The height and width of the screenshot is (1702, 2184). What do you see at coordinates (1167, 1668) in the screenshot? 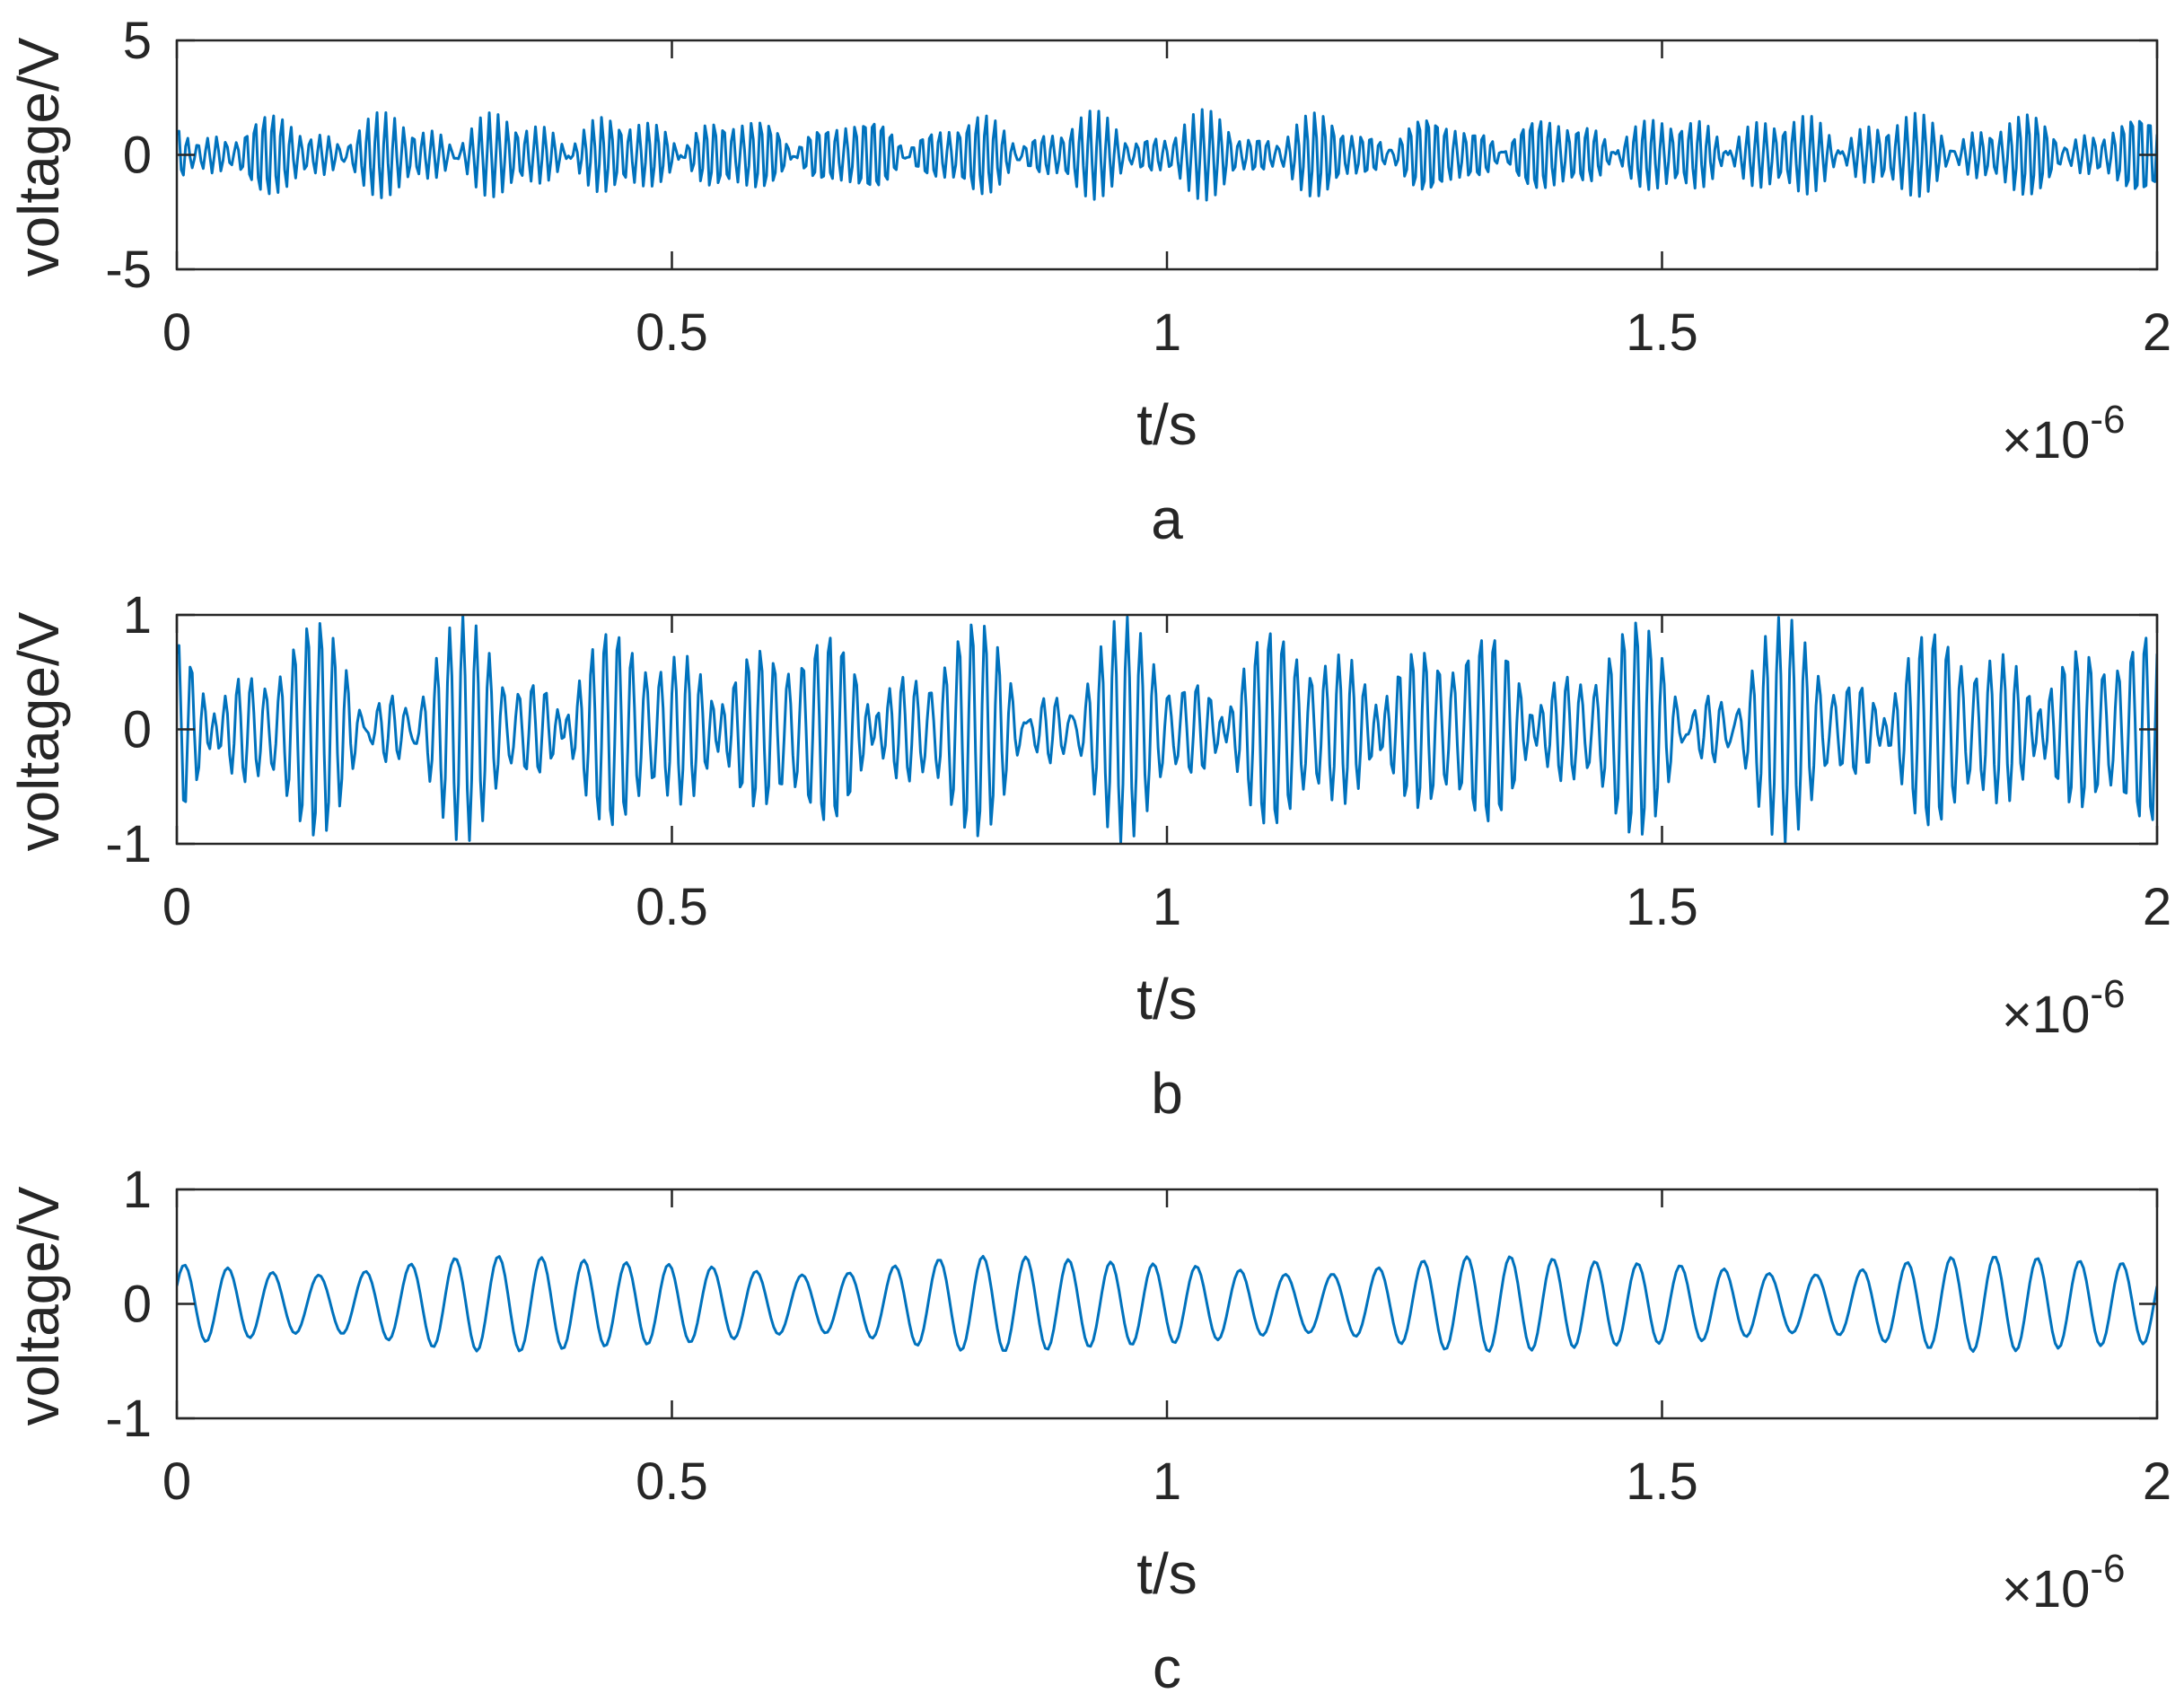
I see `panel-label: c` at bounding box center [1167, 1668].